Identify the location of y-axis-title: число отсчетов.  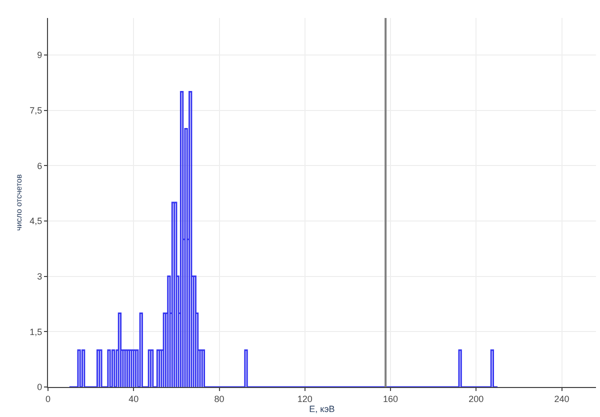
(19, 202).